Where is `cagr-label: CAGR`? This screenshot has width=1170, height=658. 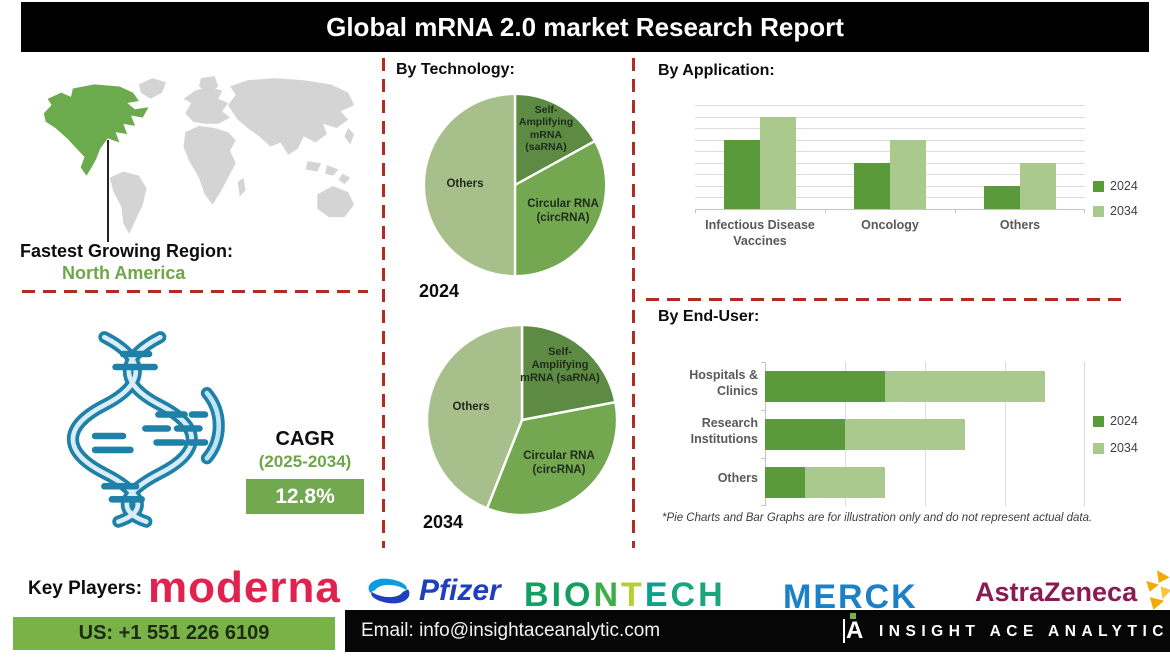 cagr-label: CAGR is located at coordinates (305, 439).